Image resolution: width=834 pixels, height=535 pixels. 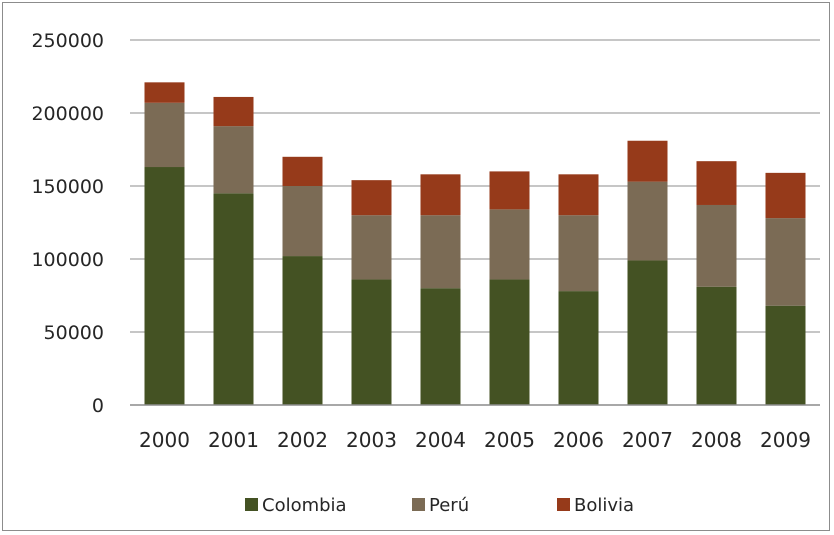 I want to click on bar-per-2004, so click(x=440, y=252).